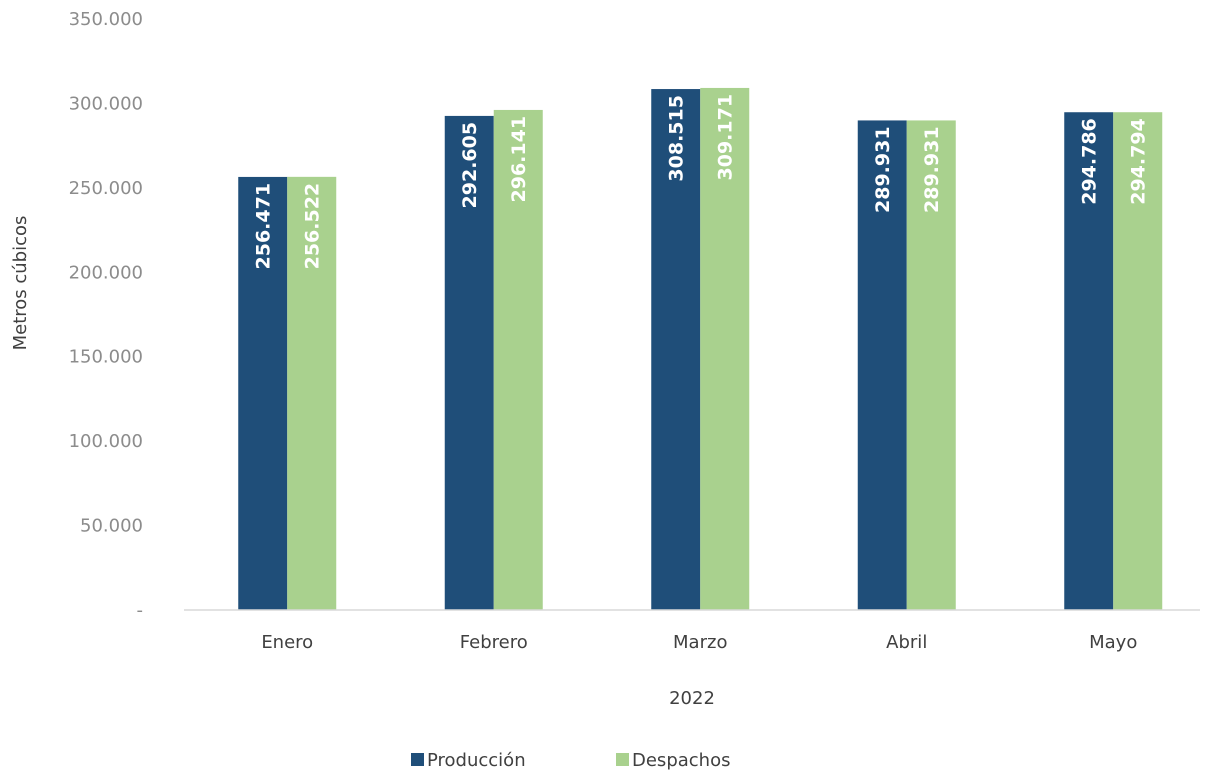  What do you see at coordinates (106, 103) in the screenshot?
I see `y-tick-label: 300.000` at bounding box center [106, 103].